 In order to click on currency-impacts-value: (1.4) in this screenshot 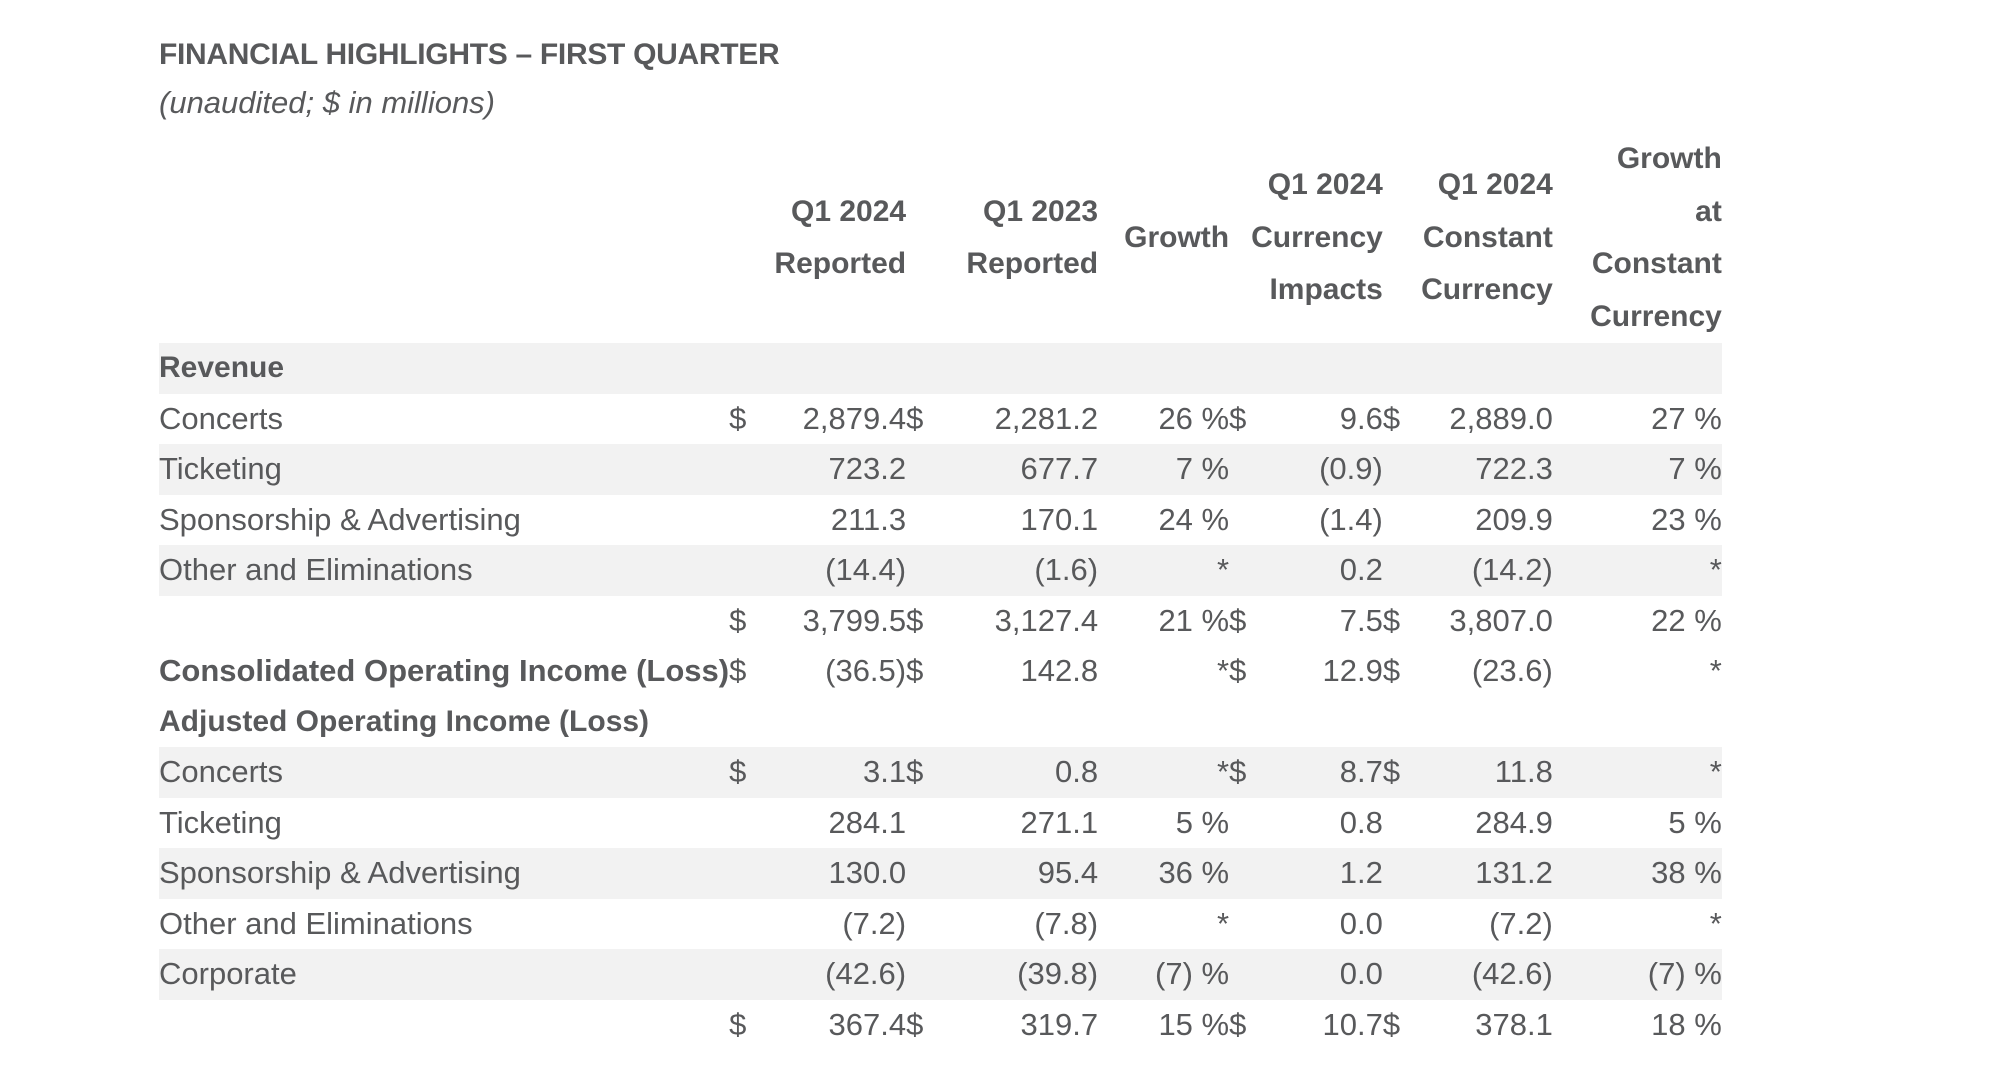, I will do `click(1351, 519)`.